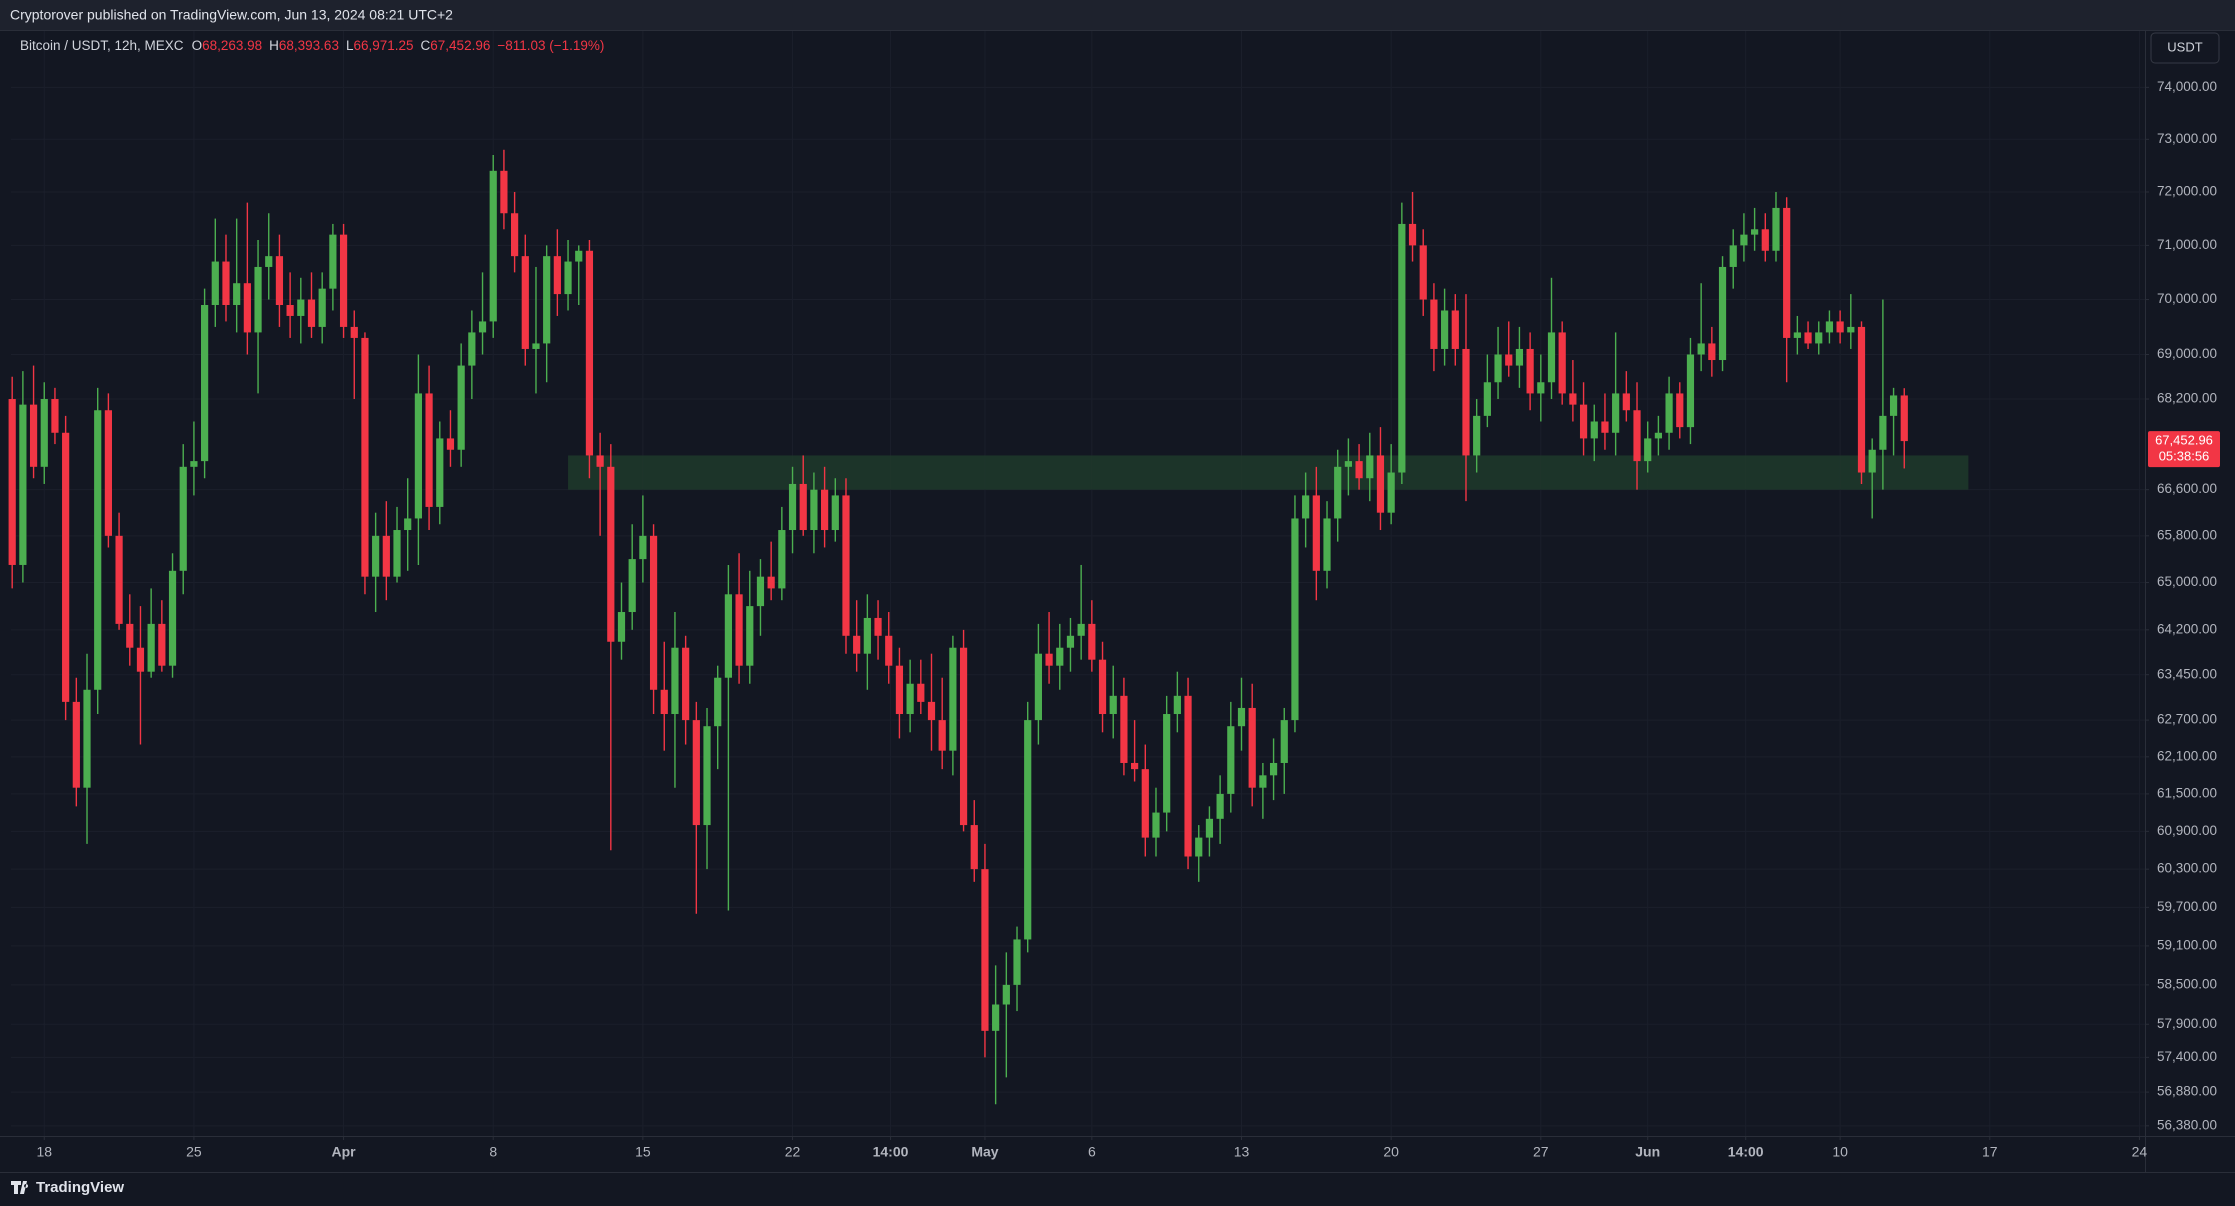 This screenshot has width=2235, height=1206. What do you see at coordinates (2184, 440) in the screenshot?
I see `last-price-label: 67,452.96` at bounding box center [2184, 440].